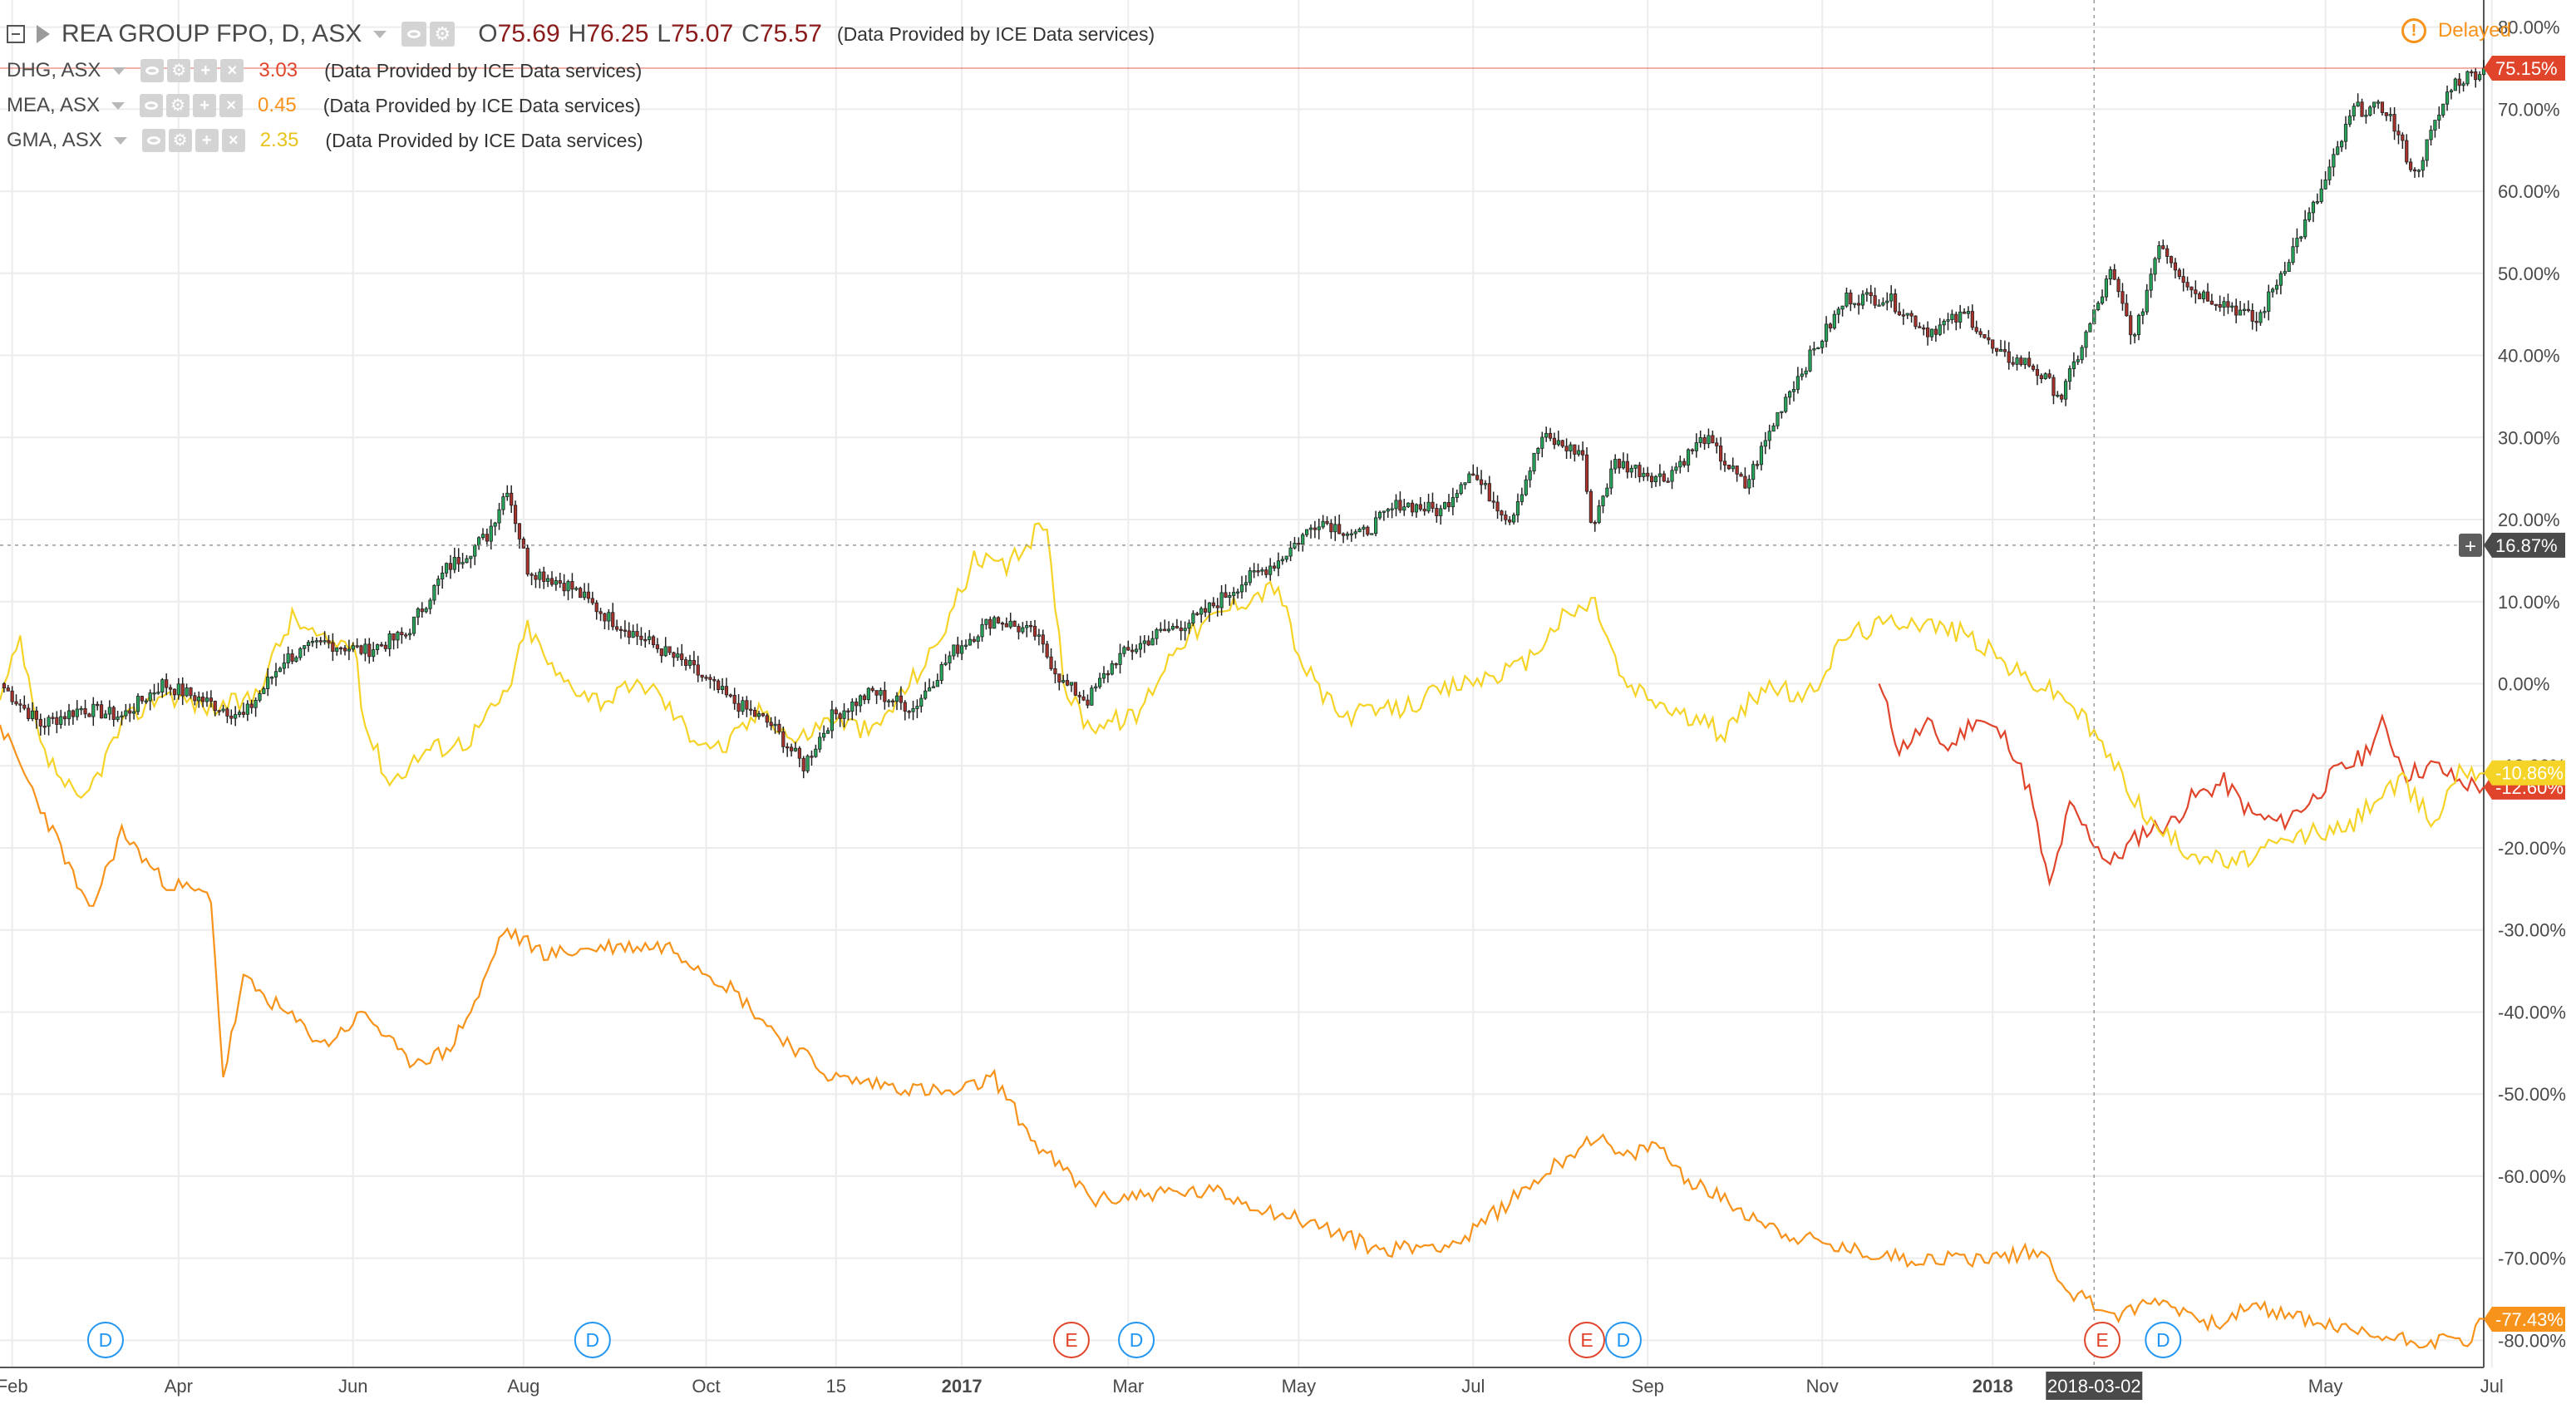 The height and width of the screenshot is (1409, 2576). I want to click on y-tick-label: 60.00%, so click(2529, 191).